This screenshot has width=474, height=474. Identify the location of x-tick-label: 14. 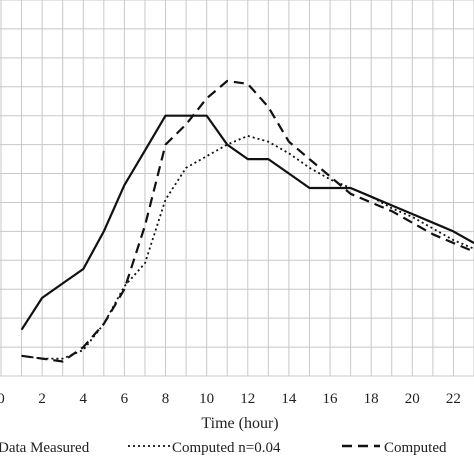
(289, 399).